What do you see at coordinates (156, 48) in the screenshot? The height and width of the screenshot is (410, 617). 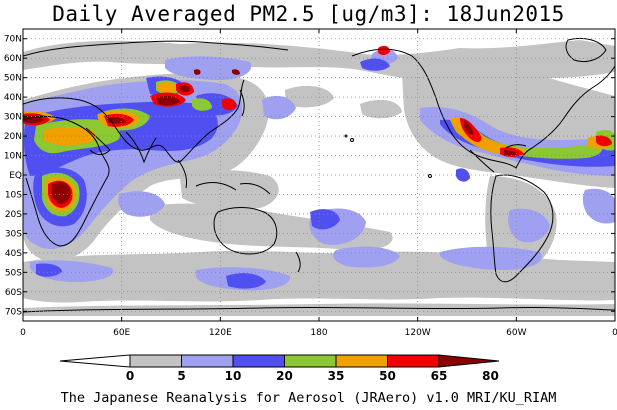 I see `coastline-north-asia` at bounding box center [156, 48].